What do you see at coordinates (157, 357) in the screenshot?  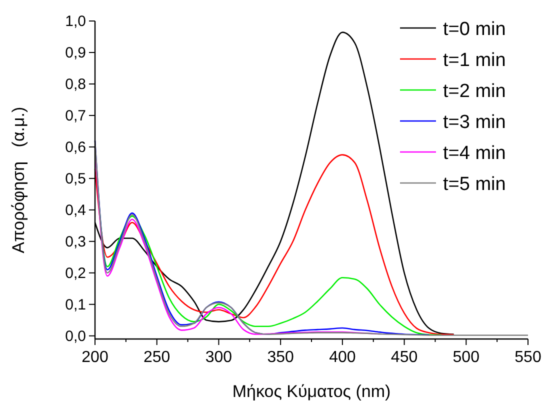 I see `x-tick-label: 250` at bounding box center [157, 357].